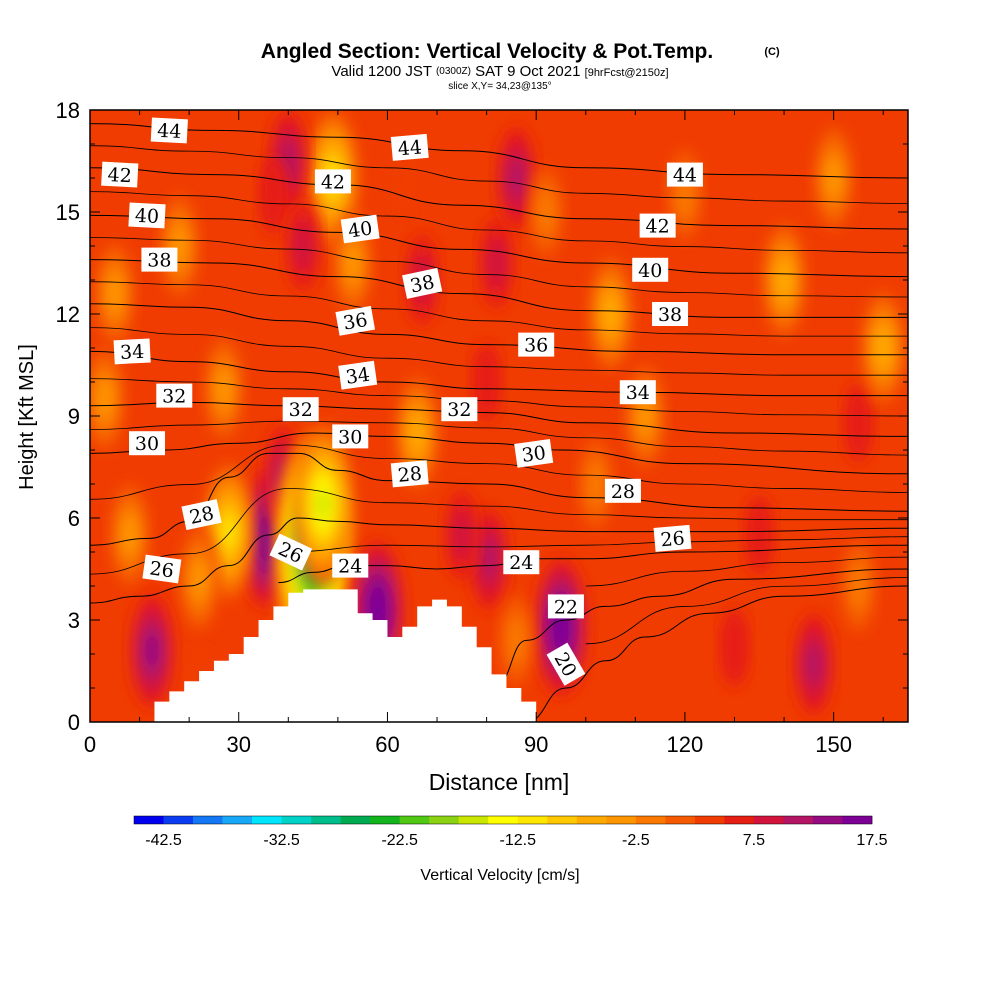  What do you see at coordinates (381, 71) in the screenshot?
I see `valid-prefix: Valid 1200 JST` at bounding box center [381, 71].